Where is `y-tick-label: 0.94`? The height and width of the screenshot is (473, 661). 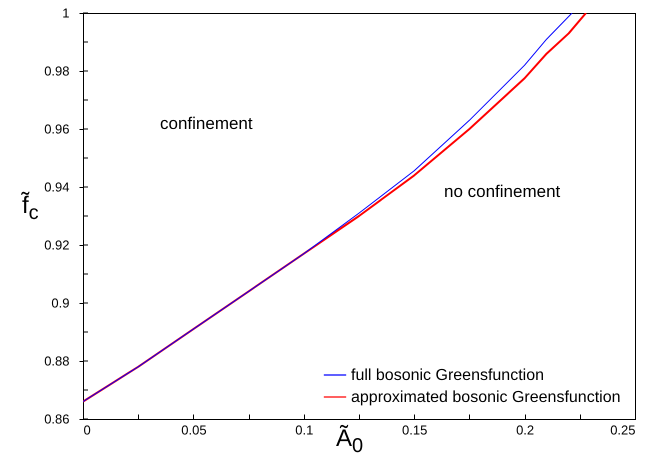 y-tick-label: 0.94 is located at coordinates (57, 187).